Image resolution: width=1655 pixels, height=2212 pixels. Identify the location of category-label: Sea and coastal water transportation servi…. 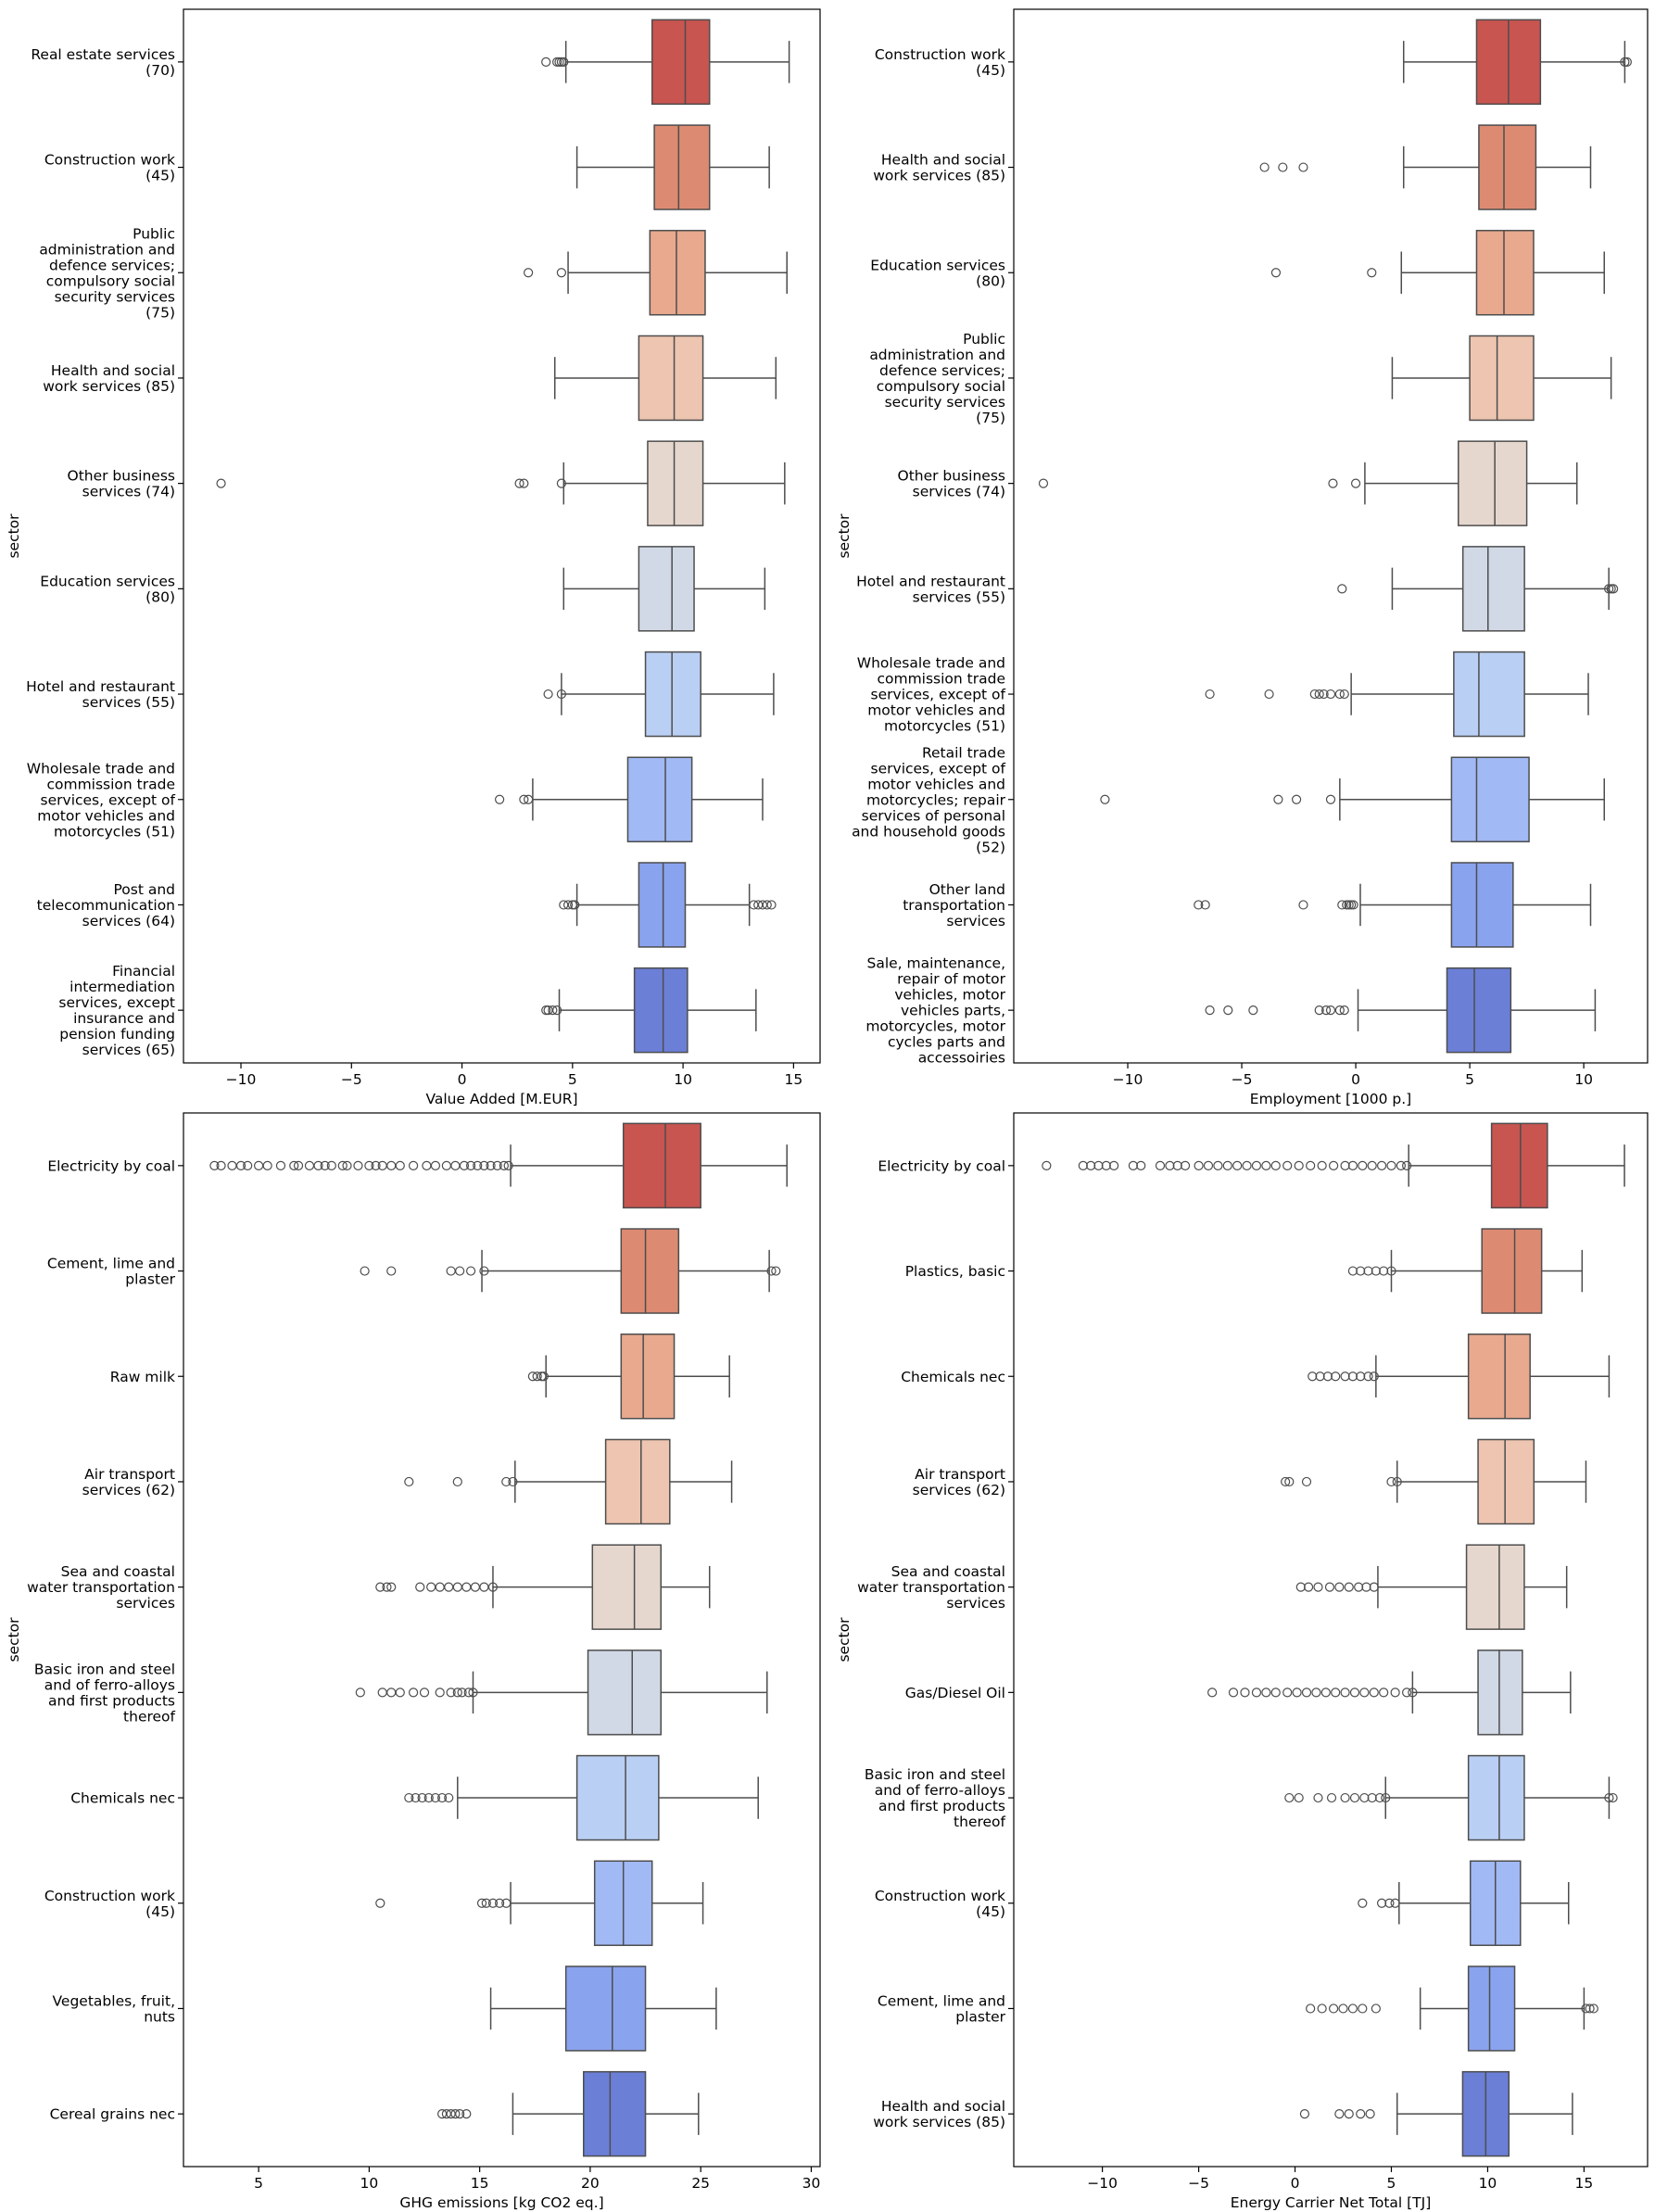
(101, 1587).